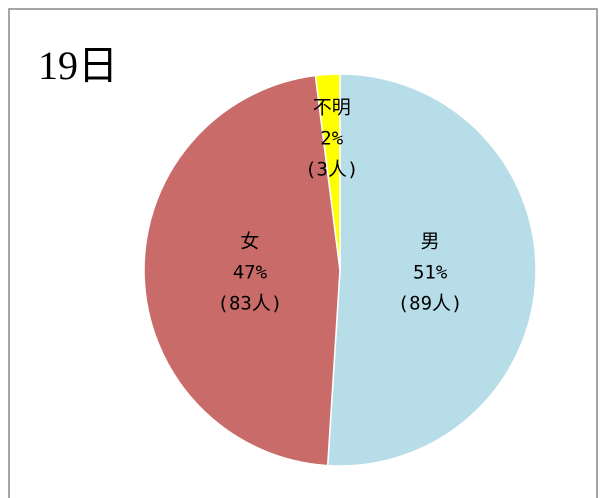 The width and height of the screenshot is (603, 498). I want to click on slice-name: 男, so click(430, 241).